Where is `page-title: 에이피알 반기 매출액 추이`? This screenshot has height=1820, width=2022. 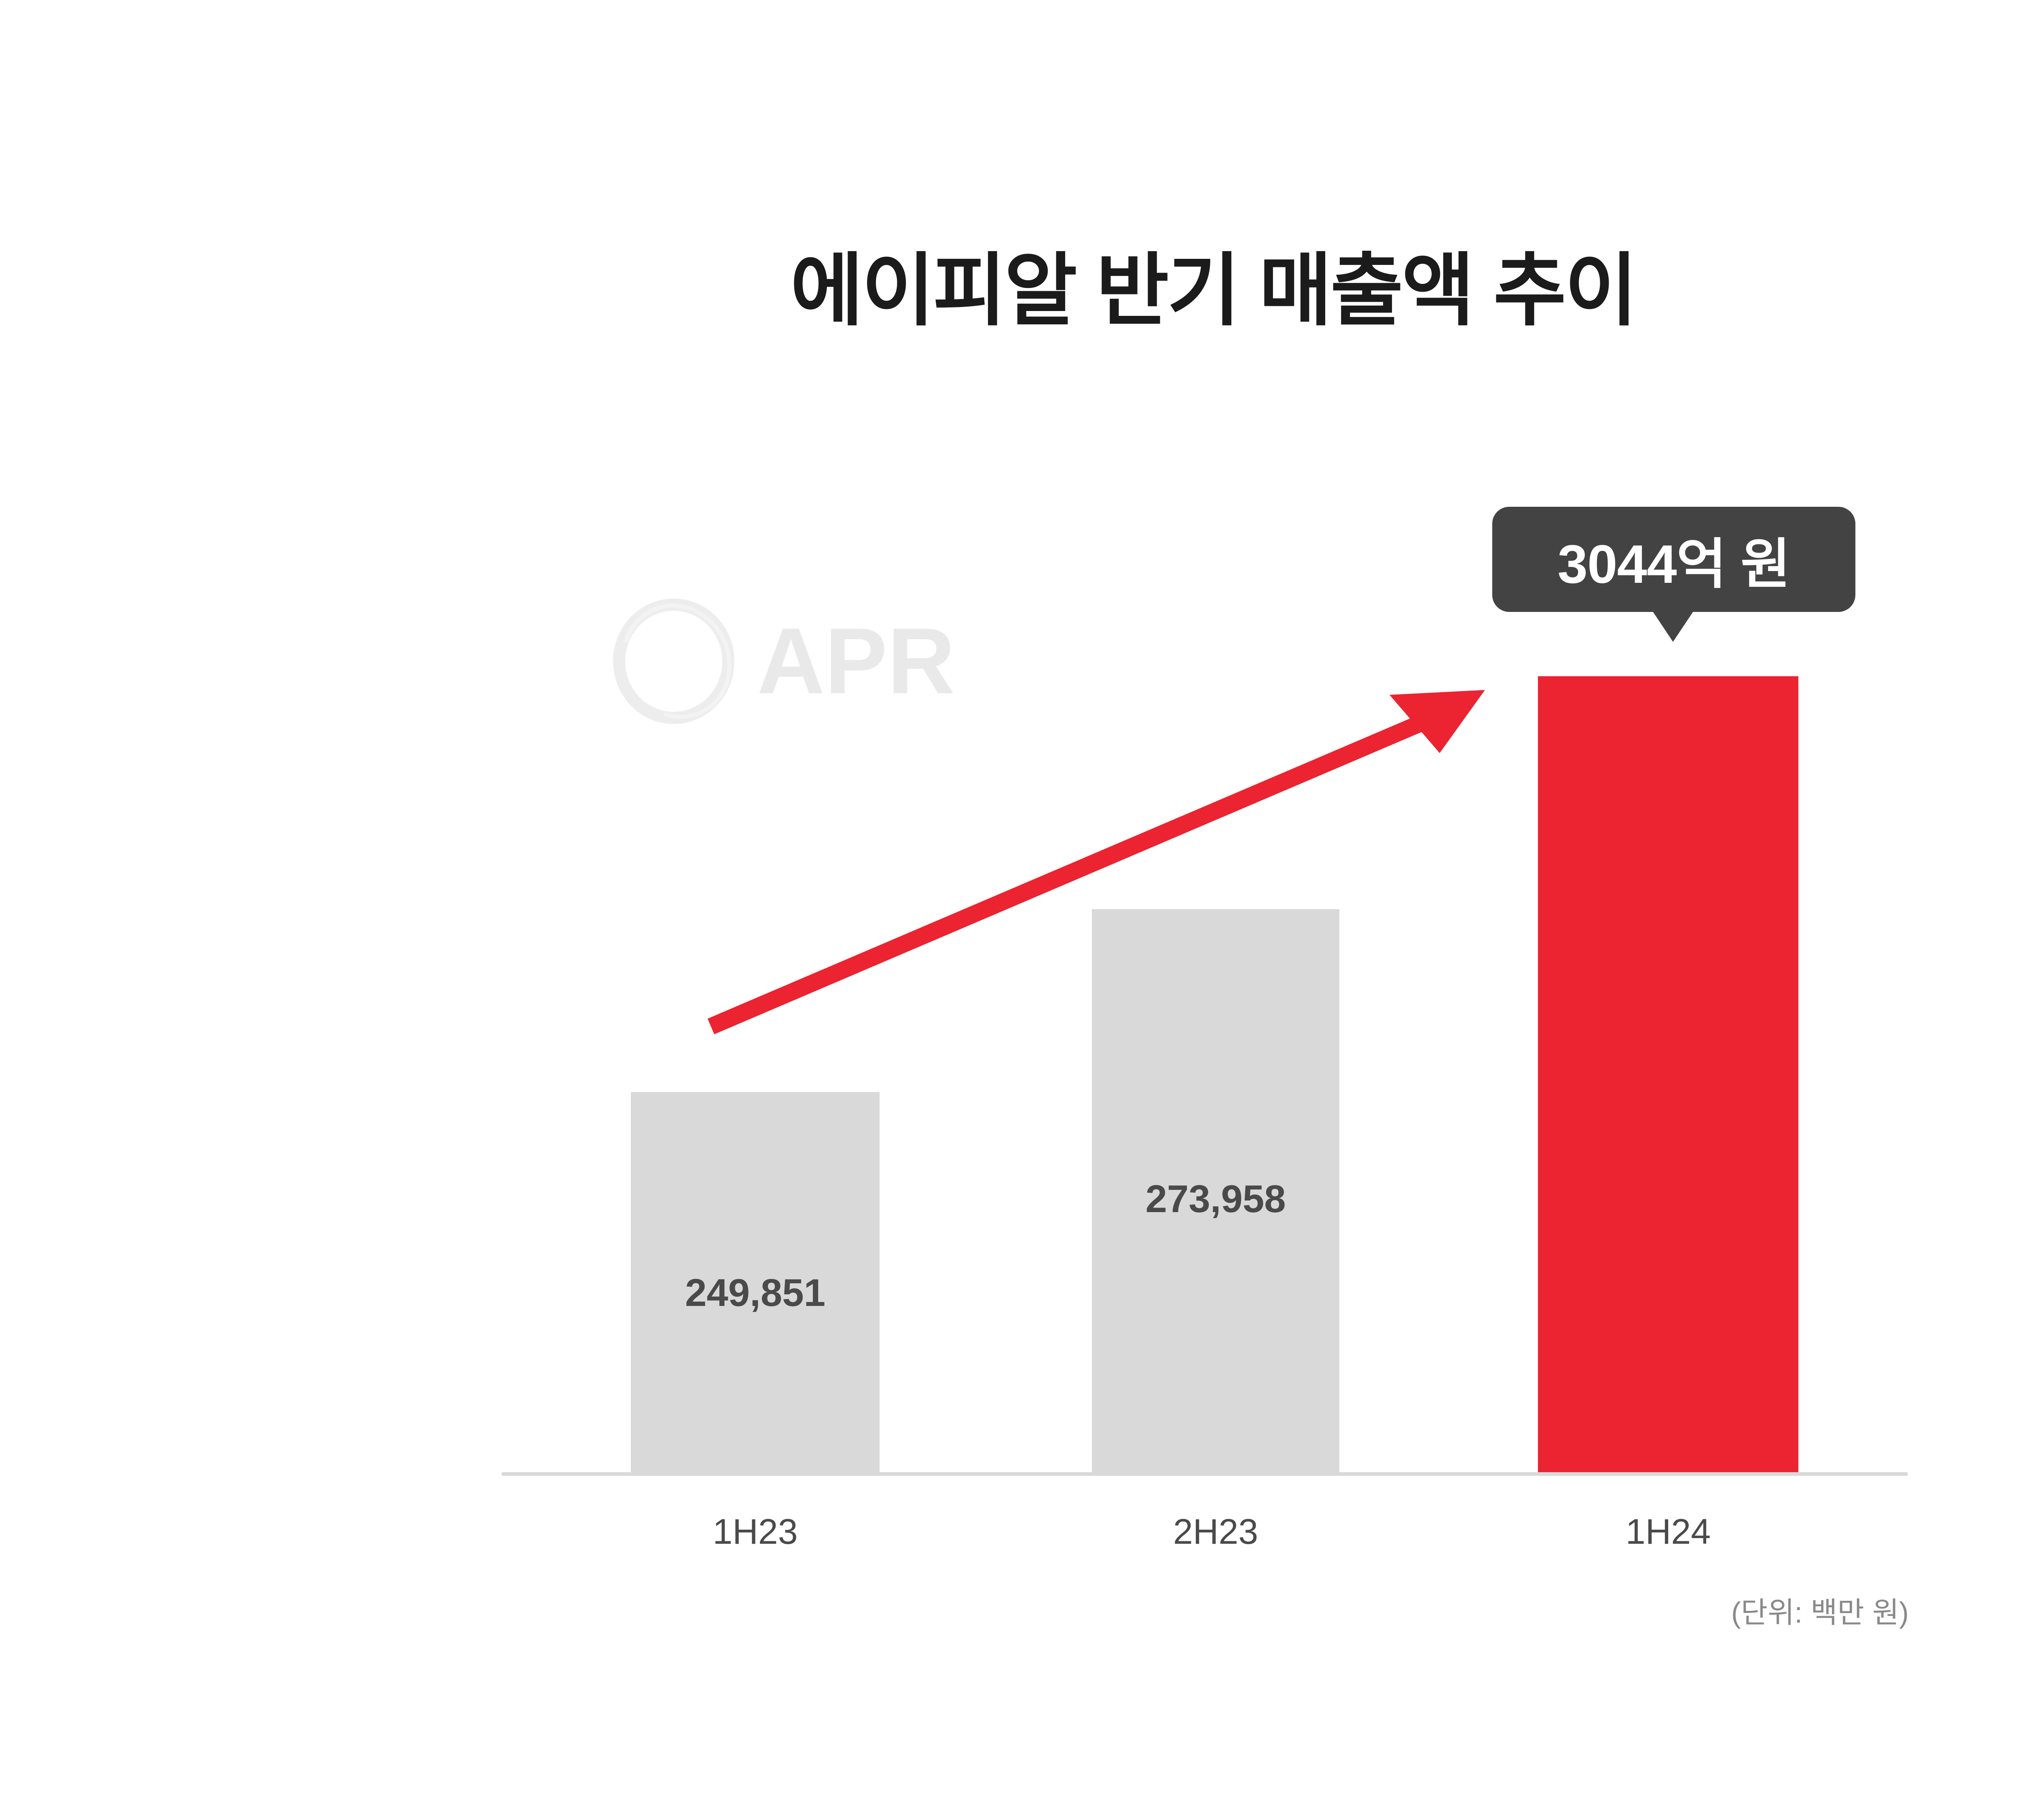 page-title: 에이피알 반기 매출액 추이 is located at coordinates (1214, 290).